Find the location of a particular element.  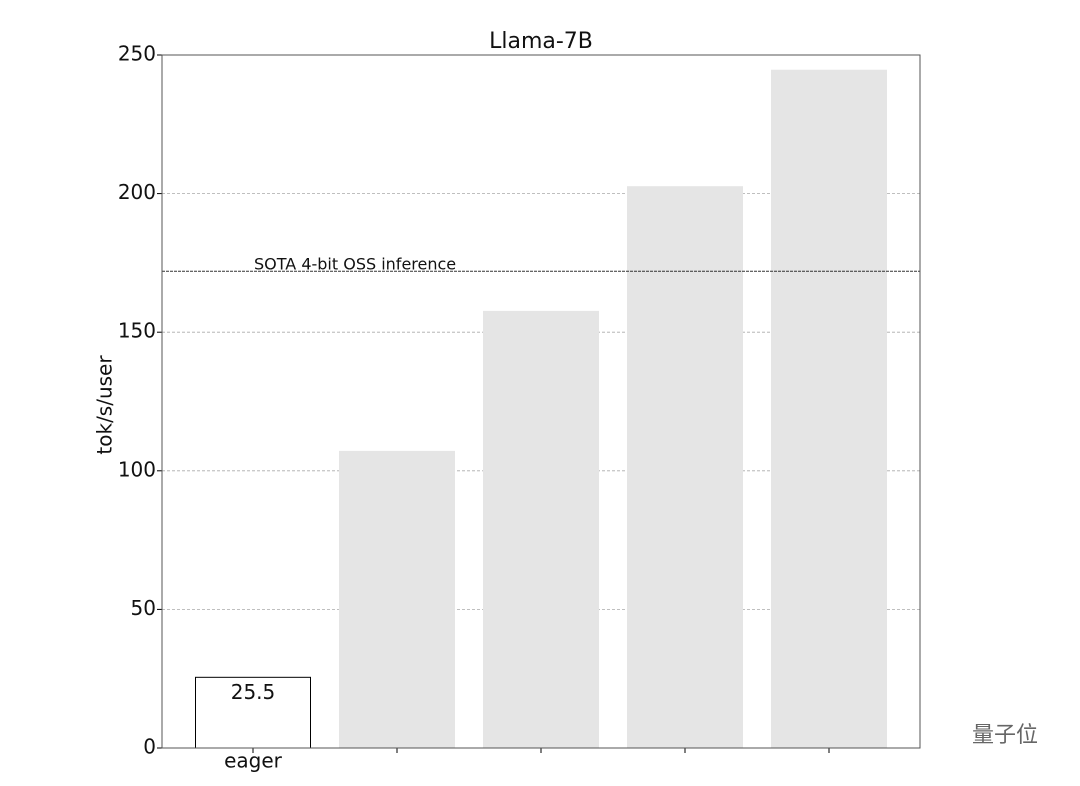

y-tick-label: 50 is located at coordinates (143, 608).